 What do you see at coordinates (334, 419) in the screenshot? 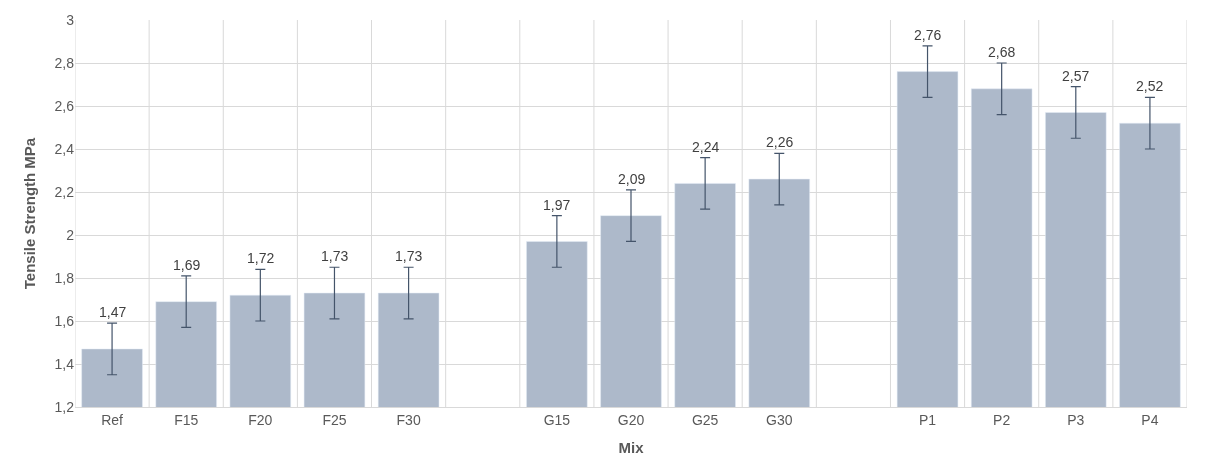
I see `x-tick-label: F25` at bounding box center [334, 419].